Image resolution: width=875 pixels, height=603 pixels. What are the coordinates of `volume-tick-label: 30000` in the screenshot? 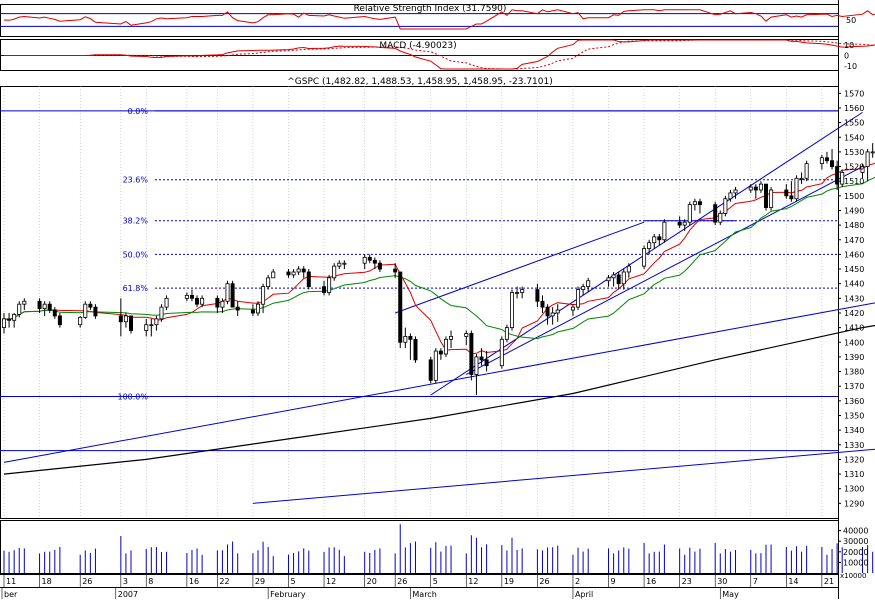 It's located at (855, 541).